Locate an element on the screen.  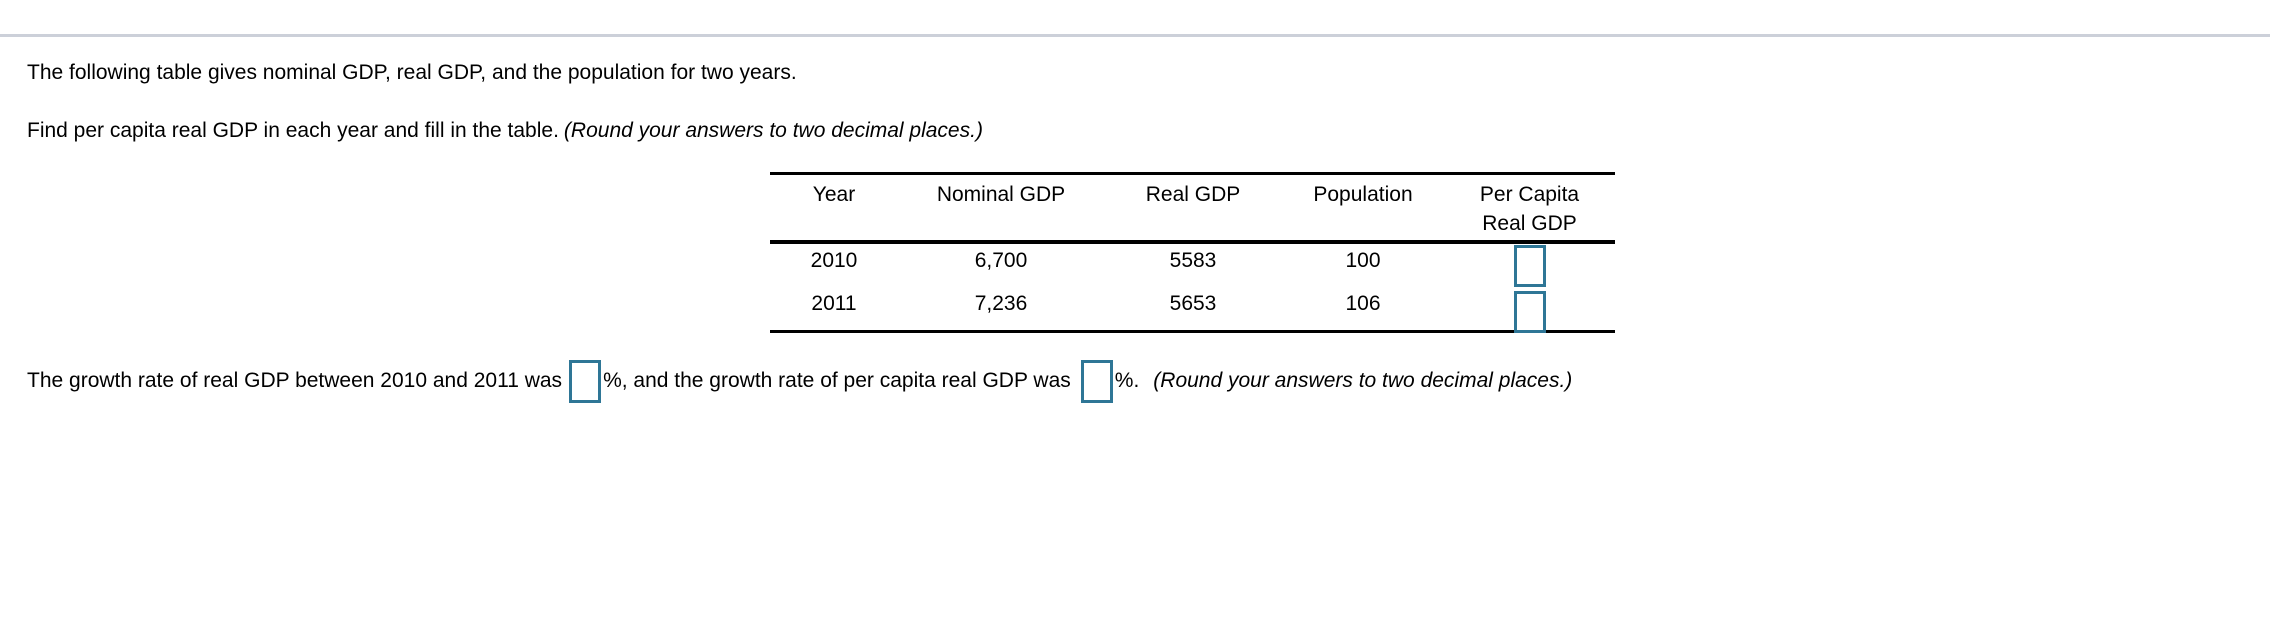
table-row-2010: 2010 6,700 5583 100 is located at coordinates (1192, 264).